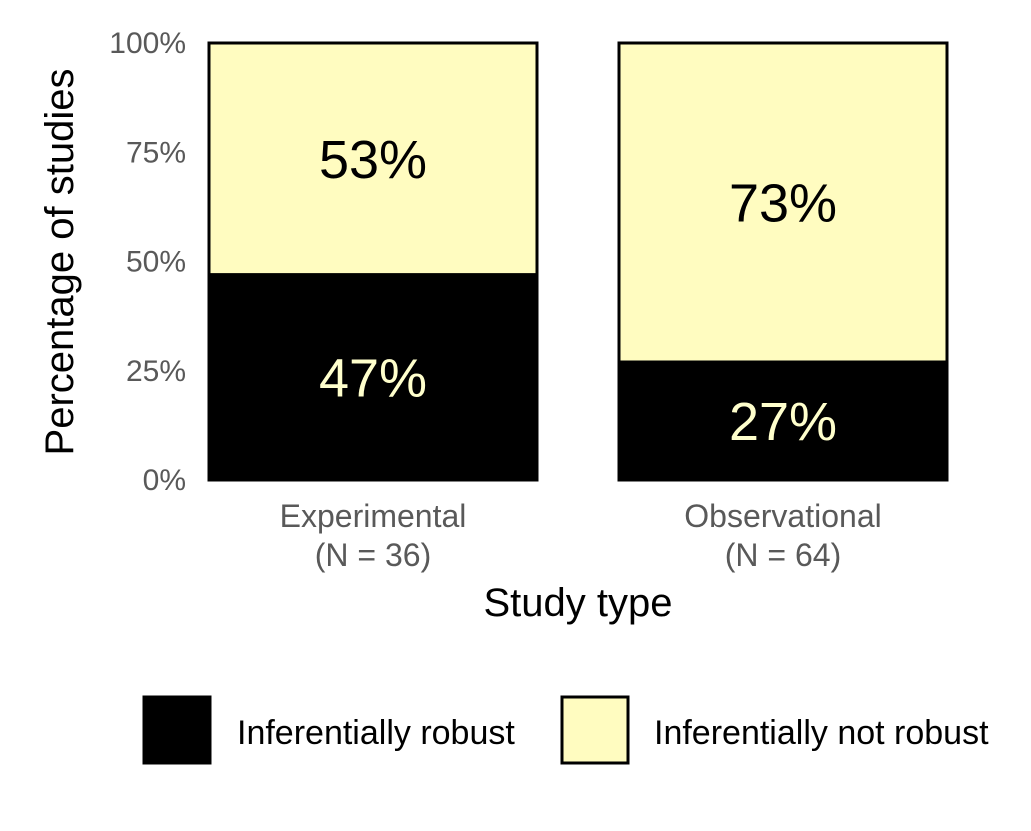 Image resolution: width=1031 pixels, height=831 pixels. I want to click on bar-value-label: 27%, so click(783, 422).